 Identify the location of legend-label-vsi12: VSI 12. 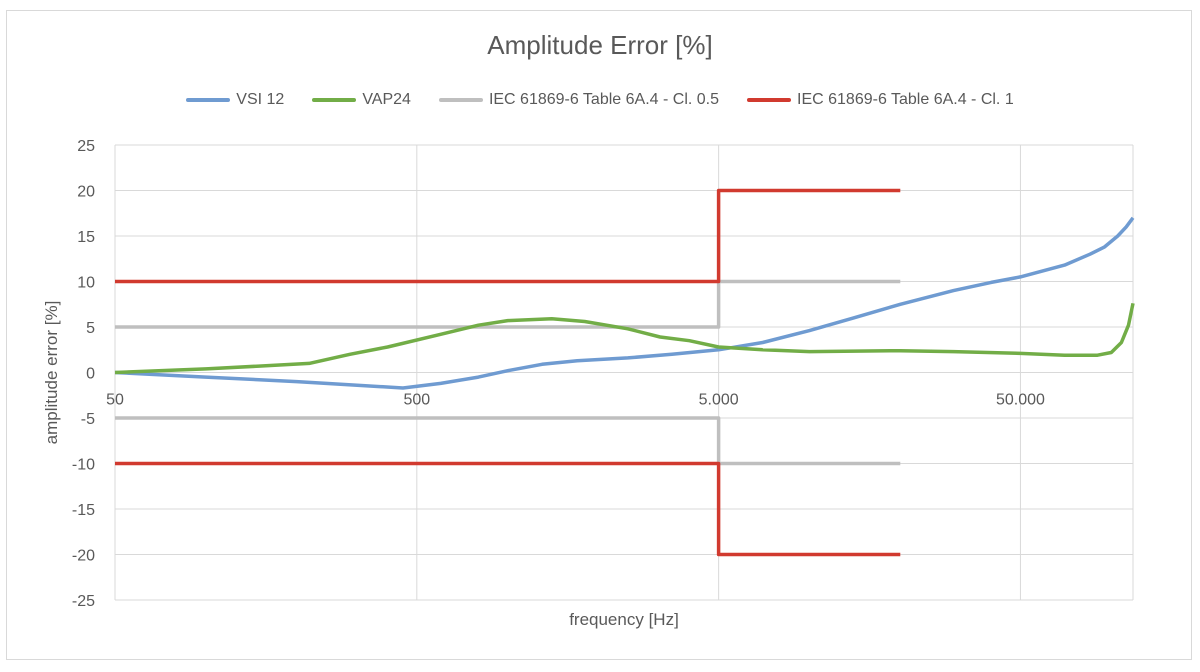
(260, 99).